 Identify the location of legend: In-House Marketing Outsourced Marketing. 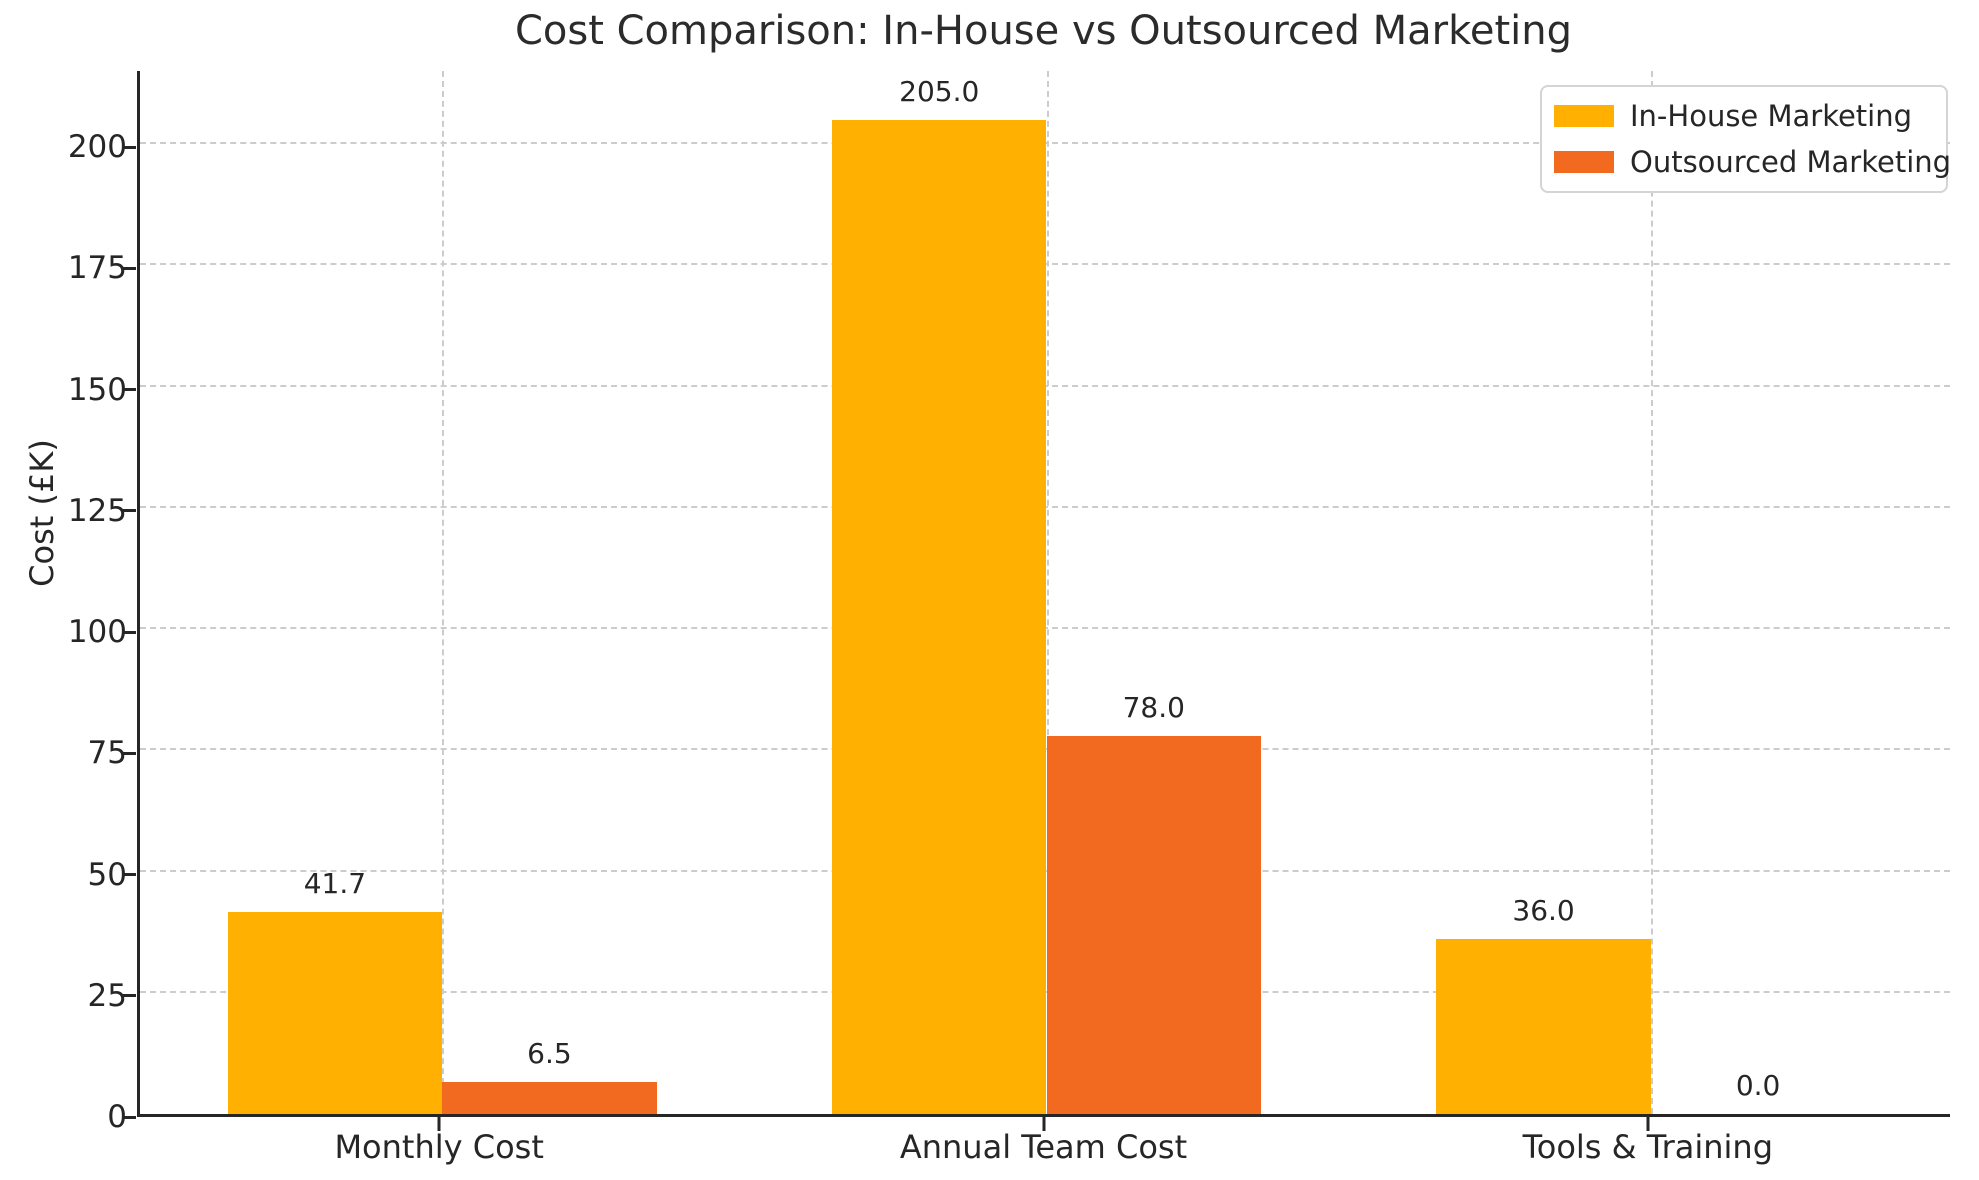
(1745, 139).